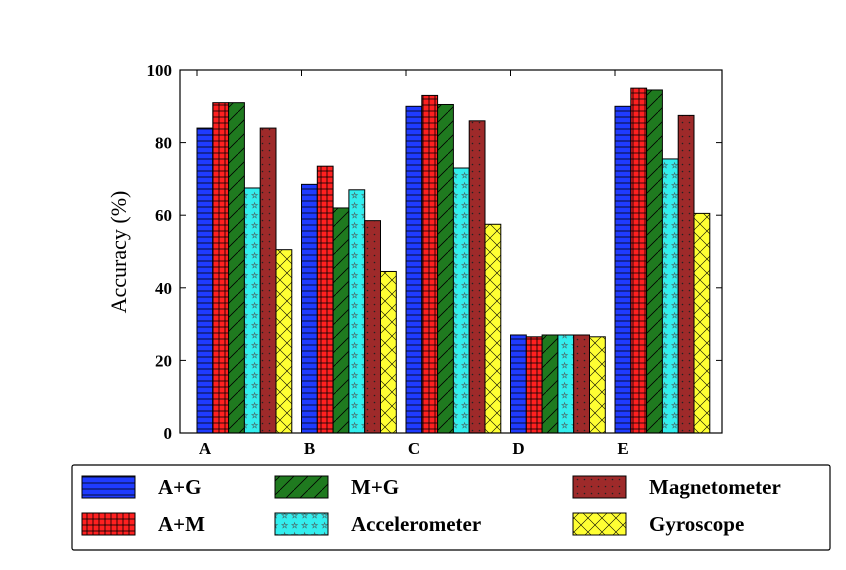 This screenshot has width=846, height=570. What do you see at coordinates (179, 487) in the screenshot?
I see `legend-label: A+G` at bounding box center [179, 487].